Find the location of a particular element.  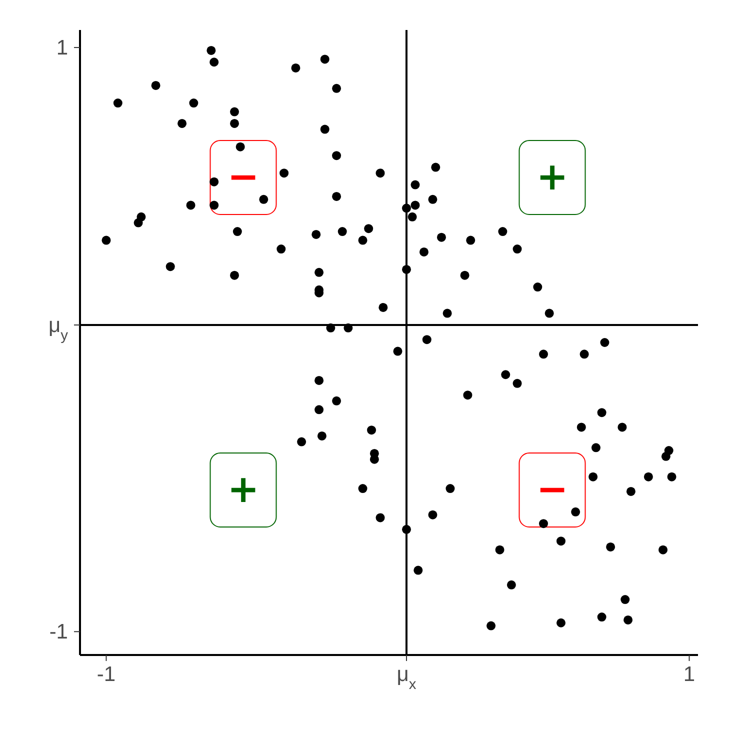

x-tick-label: μ$_{x}$ is located at coordinates (406, 678).